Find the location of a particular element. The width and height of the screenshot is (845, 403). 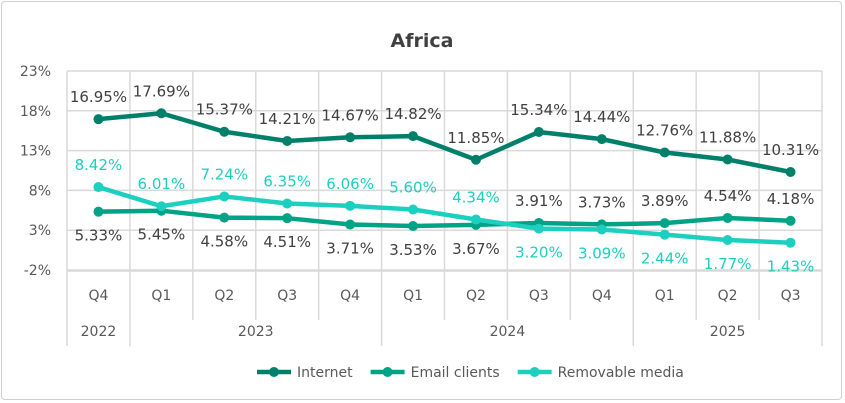

data-label: 7.24% is located at coordinates (224, 174).